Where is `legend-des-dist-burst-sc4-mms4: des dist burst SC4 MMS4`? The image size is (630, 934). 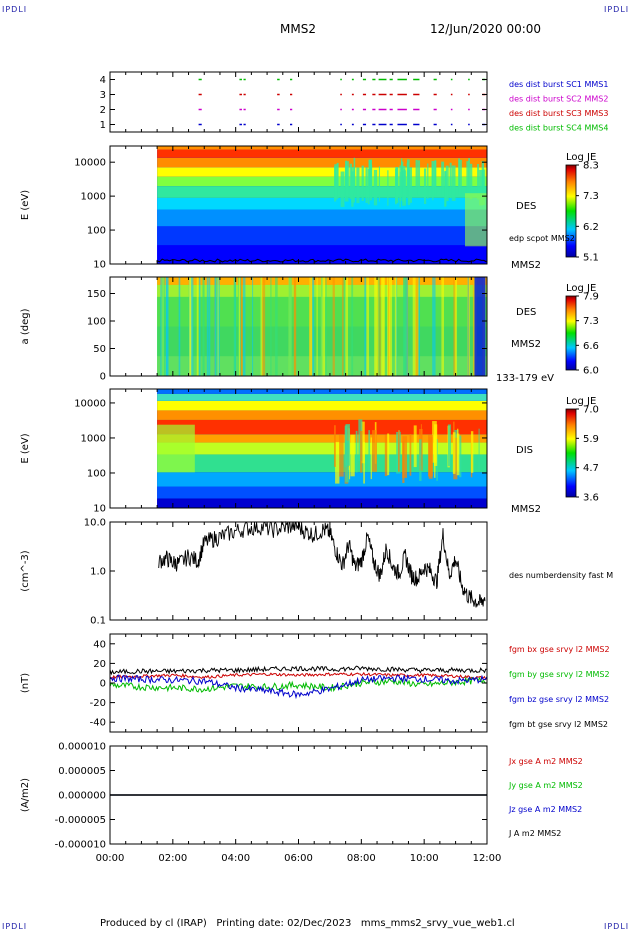 legend-des-dist-burst-sc4-mms4: des dist burst SC4 MMS4 is located at coordinates (558, 128).